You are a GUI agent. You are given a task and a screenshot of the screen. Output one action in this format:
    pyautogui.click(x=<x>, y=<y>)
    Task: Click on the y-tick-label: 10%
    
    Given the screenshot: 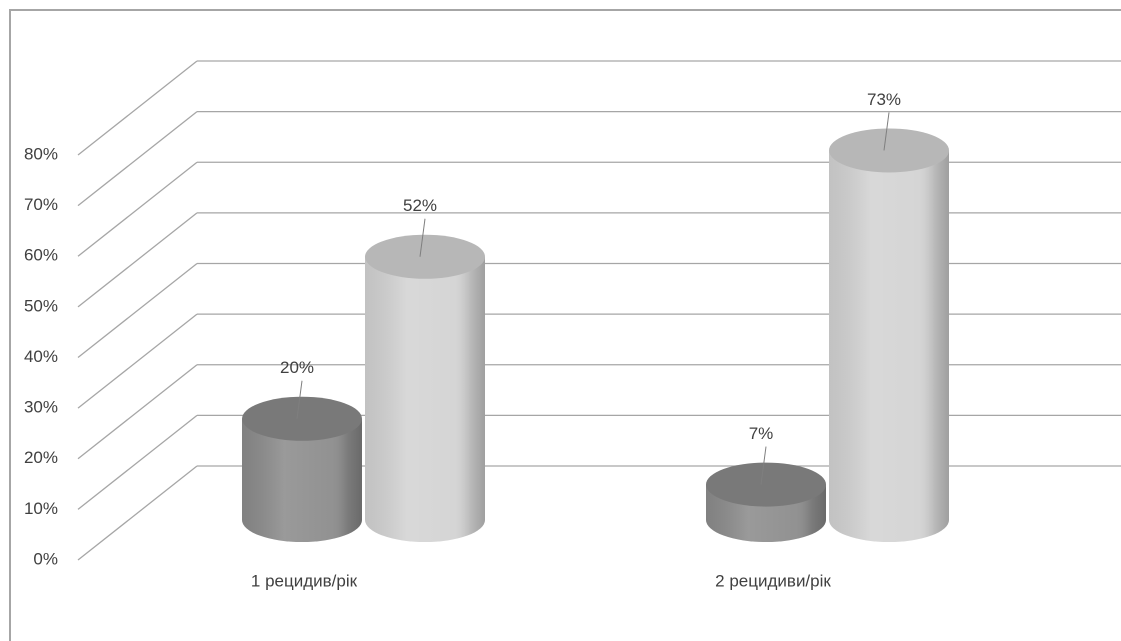 What is the action you would take?
    pyautogui.click(x=41, y=508)
    